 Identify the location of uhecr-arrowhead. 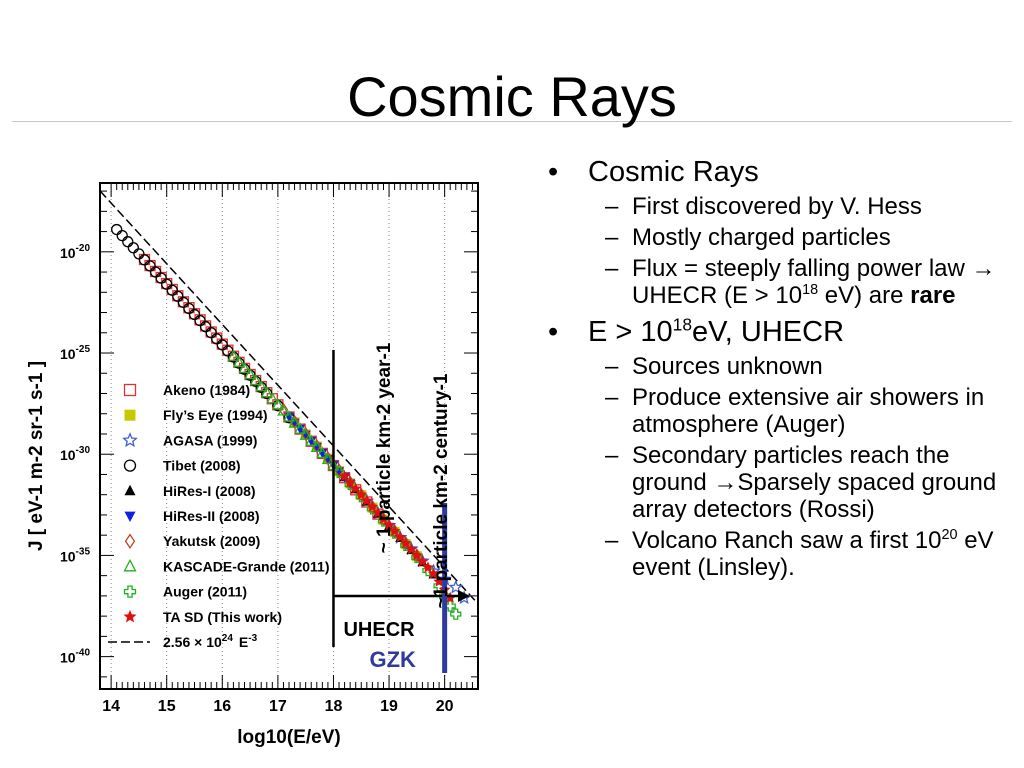
(464, 596).